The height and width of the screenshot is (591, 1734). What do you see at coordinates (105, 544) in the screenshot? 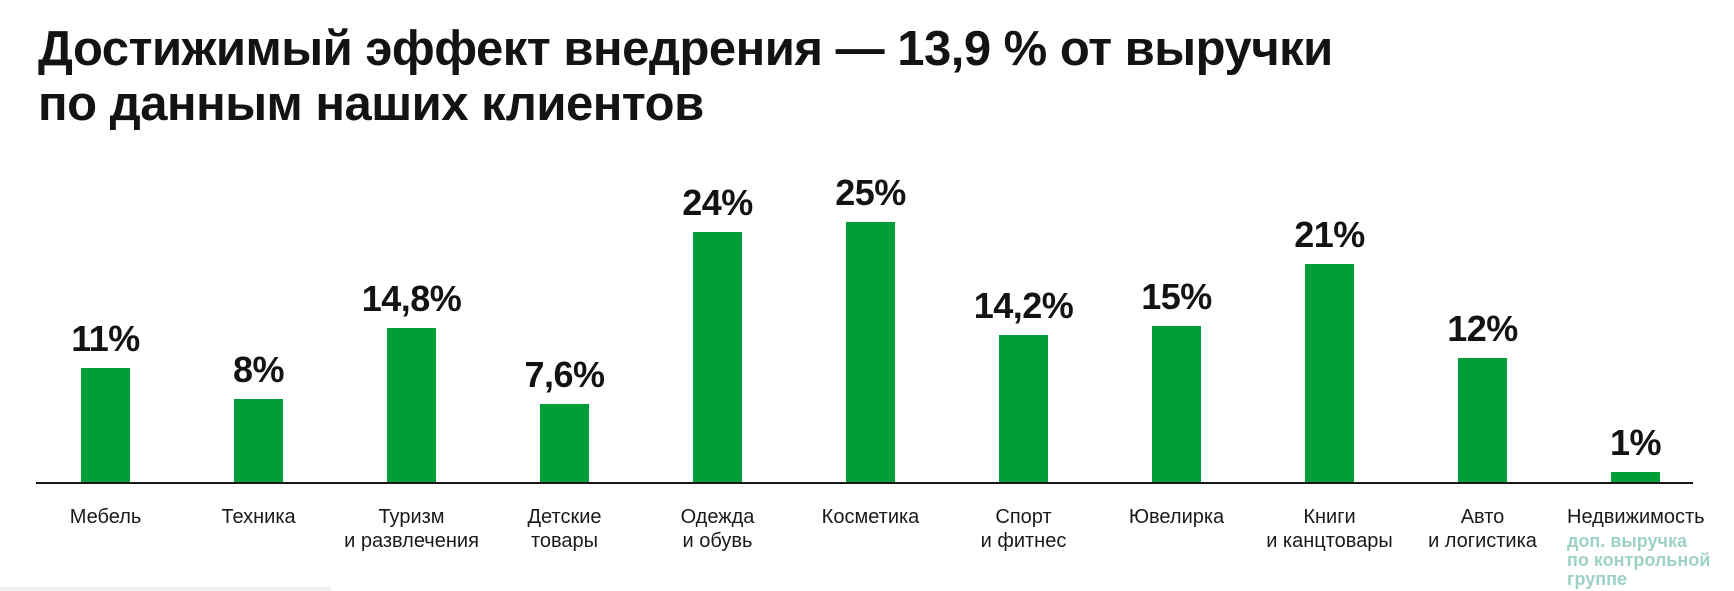
I see `category-label: Мебель` at bounding box center [105, 544].